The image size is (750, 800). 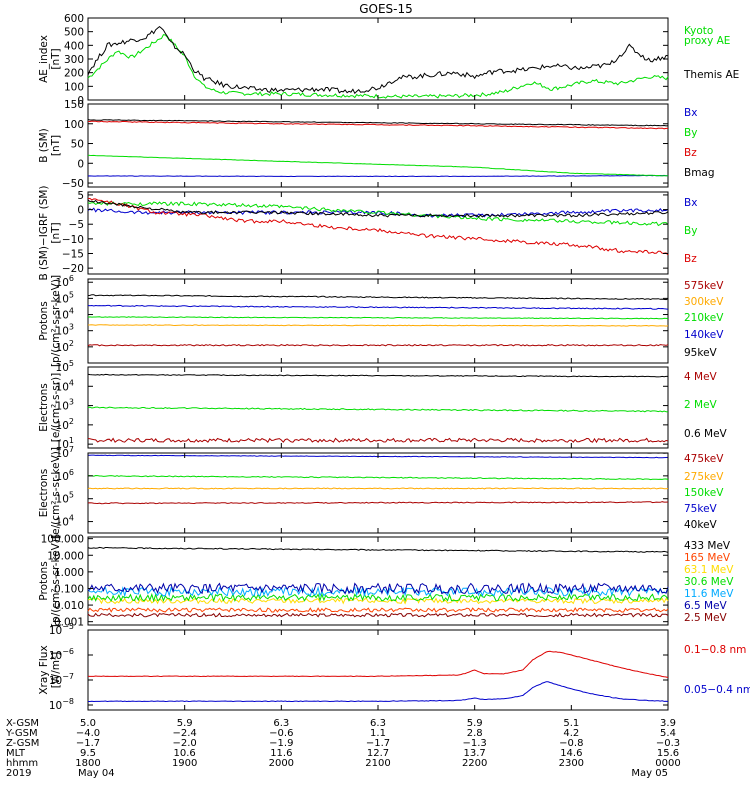 What do you see at coordinates (649, 773) in the screenshot?
I see `x-axis-cell: May 05` at bounding box center [649, 773].